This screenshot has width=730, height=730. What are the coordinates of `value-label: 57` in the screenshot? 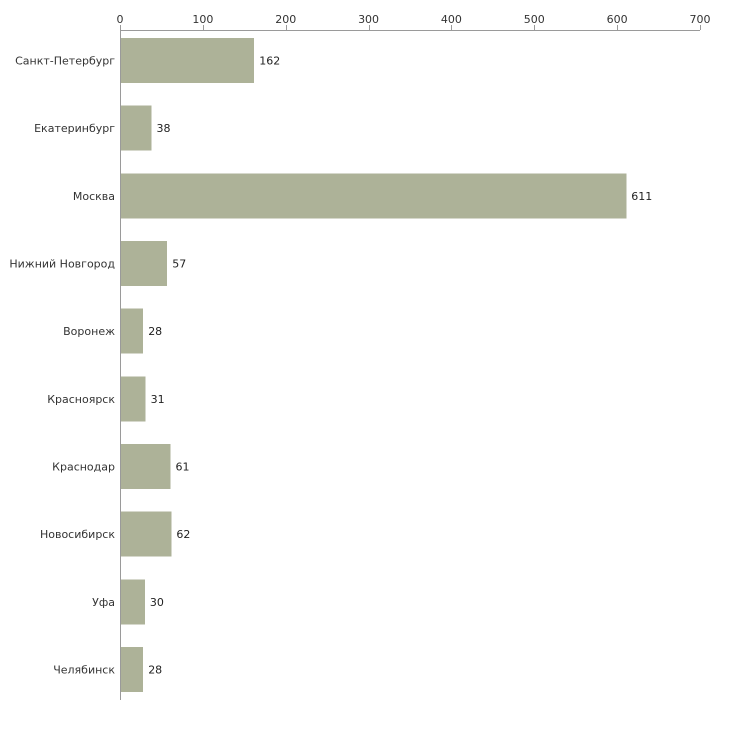 It's located at (179, 264).